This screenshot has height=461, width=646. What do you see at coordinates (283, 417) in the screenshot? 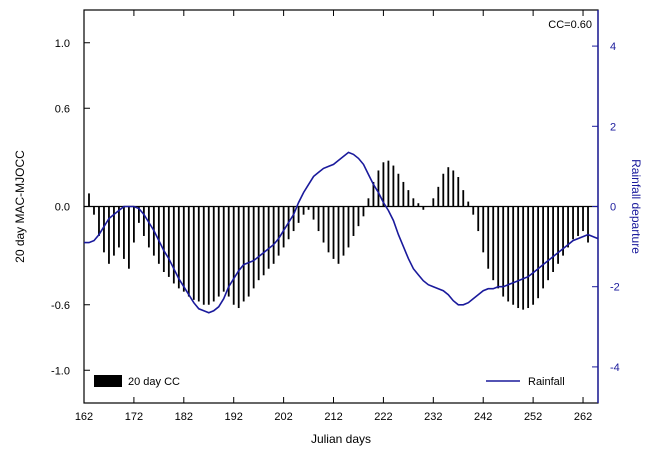
I see `x-tick-label: 202` at bounding box center [283, 417].